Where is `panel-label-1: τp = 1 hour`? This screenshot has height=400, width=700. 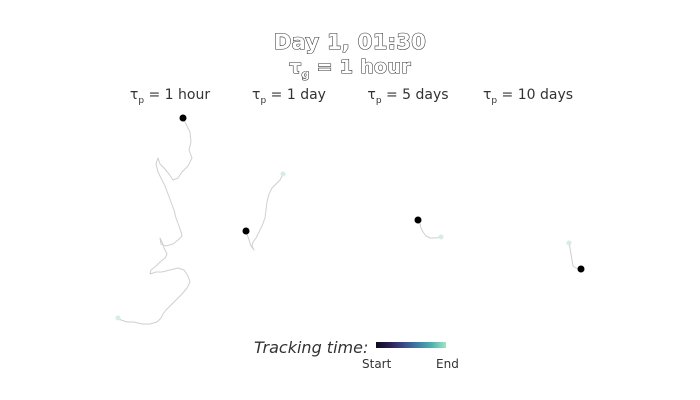 panel-label-1: τp = 1 hour is located at coordinates (170, 96).